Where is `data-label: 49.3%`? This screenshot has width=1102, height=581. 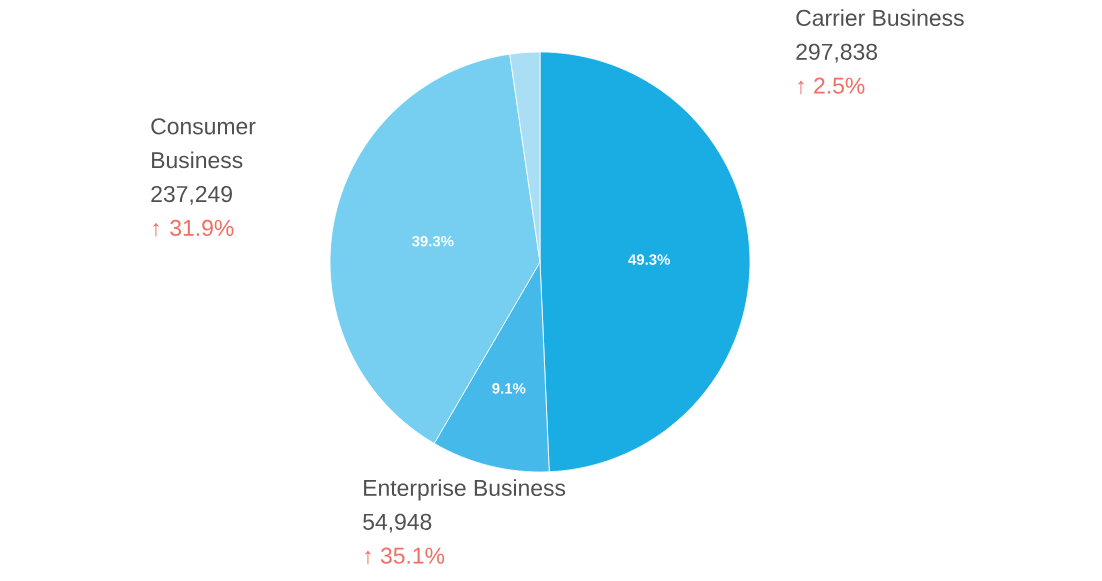
data-label: 49.3% is located at coordinates (649, 259).